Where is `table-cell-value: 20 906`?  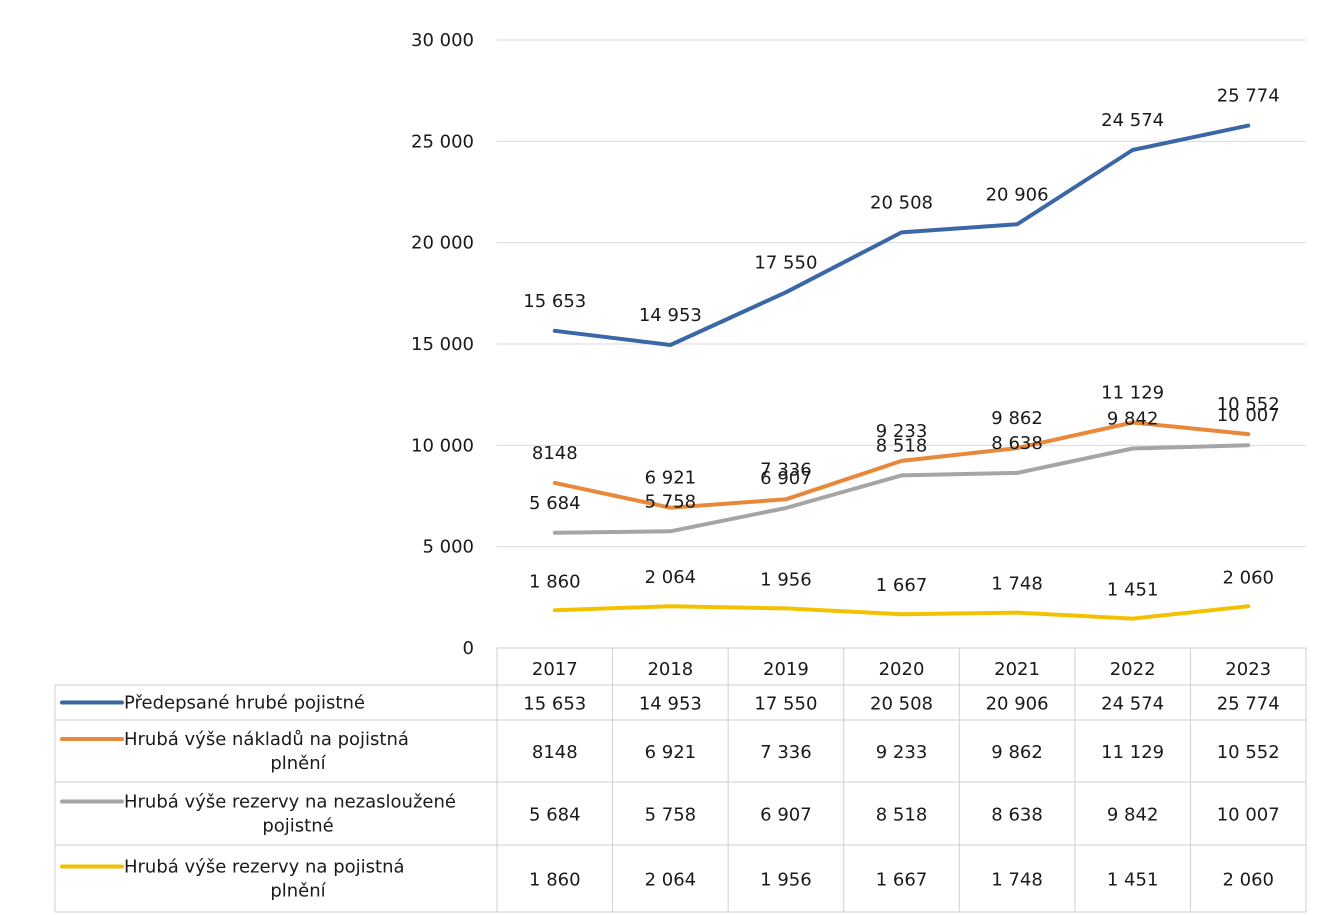 table-cell-value: 20 906 is located at coordinates (1017, 704).